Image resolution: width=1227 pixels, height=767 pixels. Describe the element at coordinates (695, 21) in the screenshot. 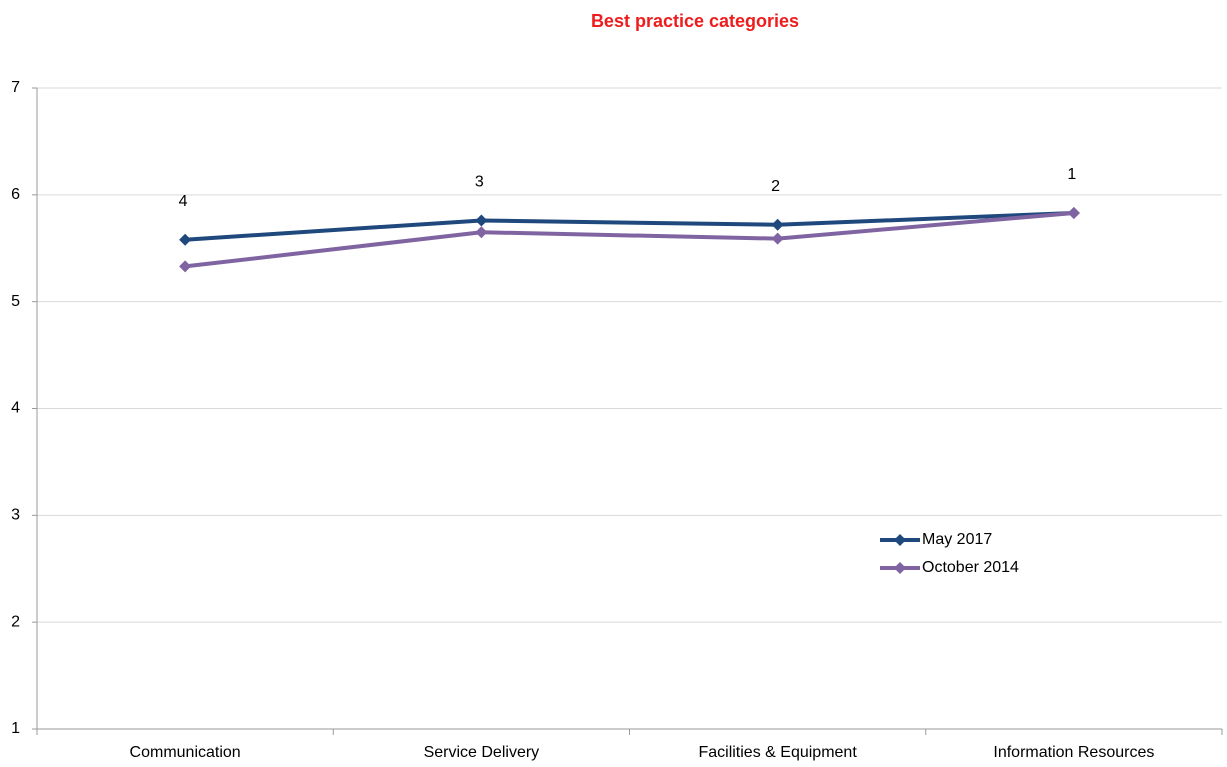

I see `chart-title: Best practice categories` at that location.